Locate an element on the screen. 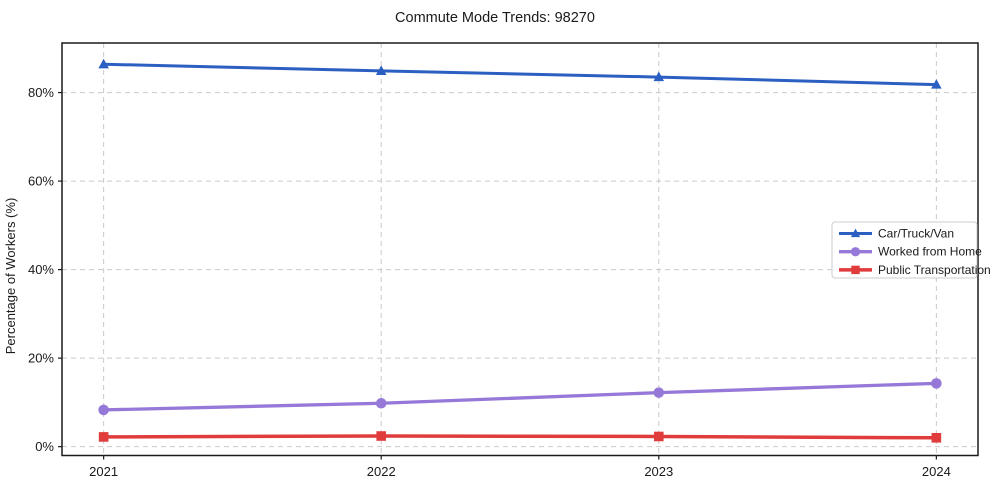 The height and width of the screenshot is (490, 990). series-public-transportation is located at coordinates (520, 437).